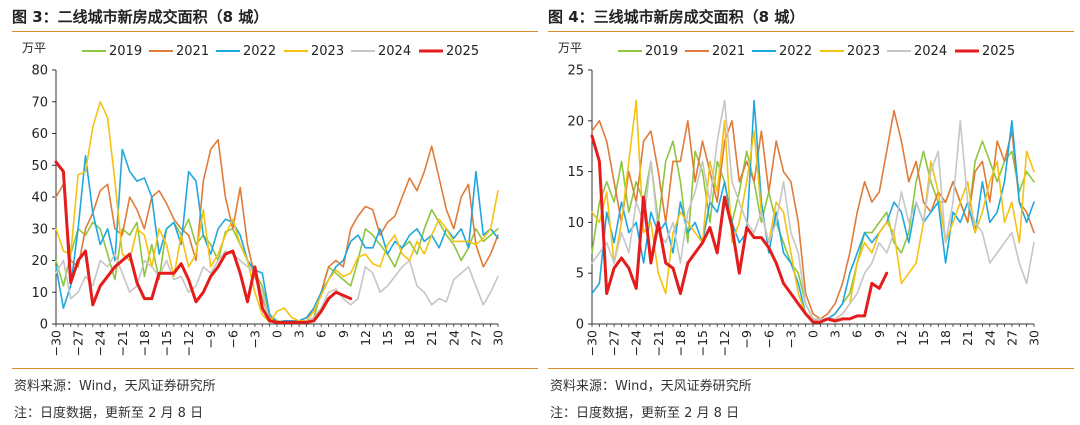  I want to click on y-tick-label: 50, so click(39, 166).